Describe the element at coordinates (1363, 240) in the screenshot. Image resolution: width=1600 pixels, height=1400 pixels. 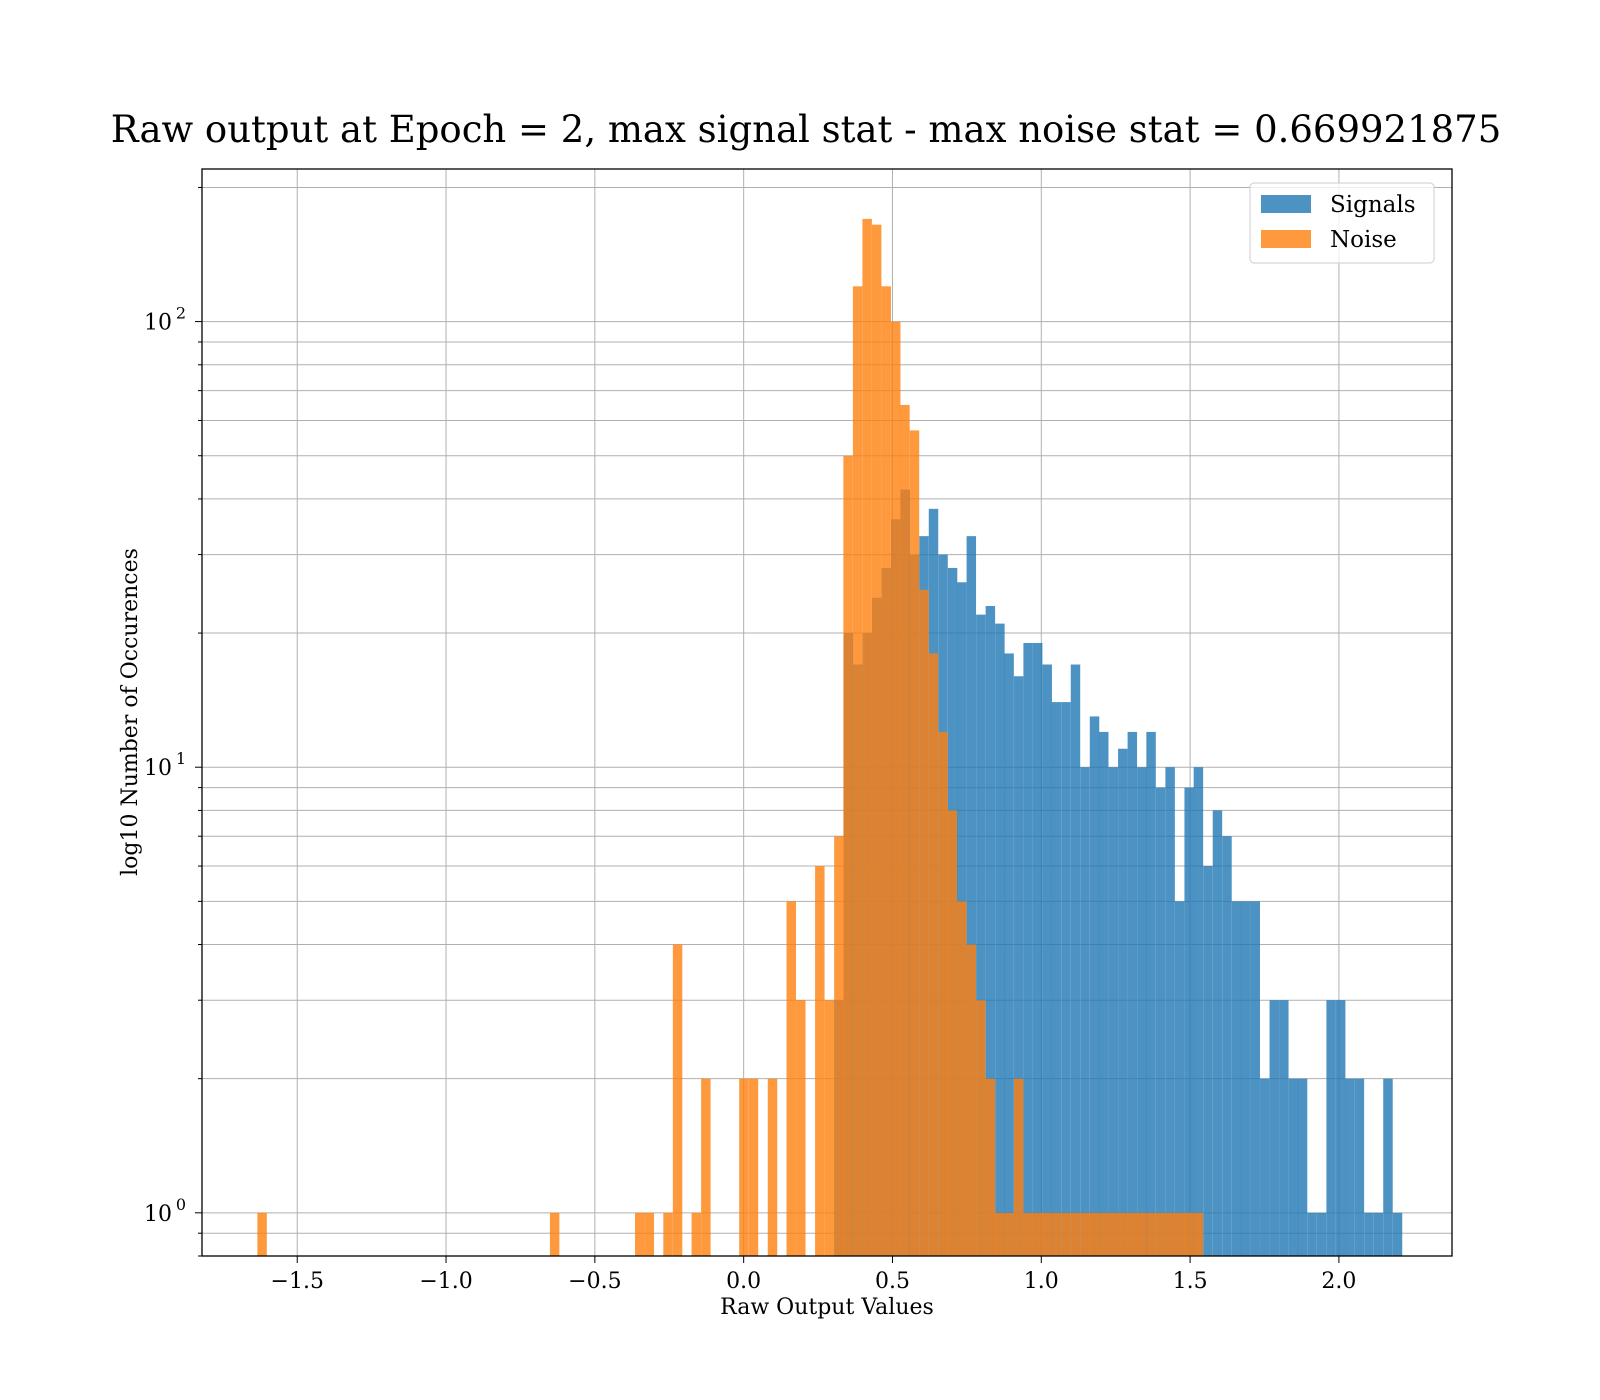
I see `legend-label: Noise` at that location.